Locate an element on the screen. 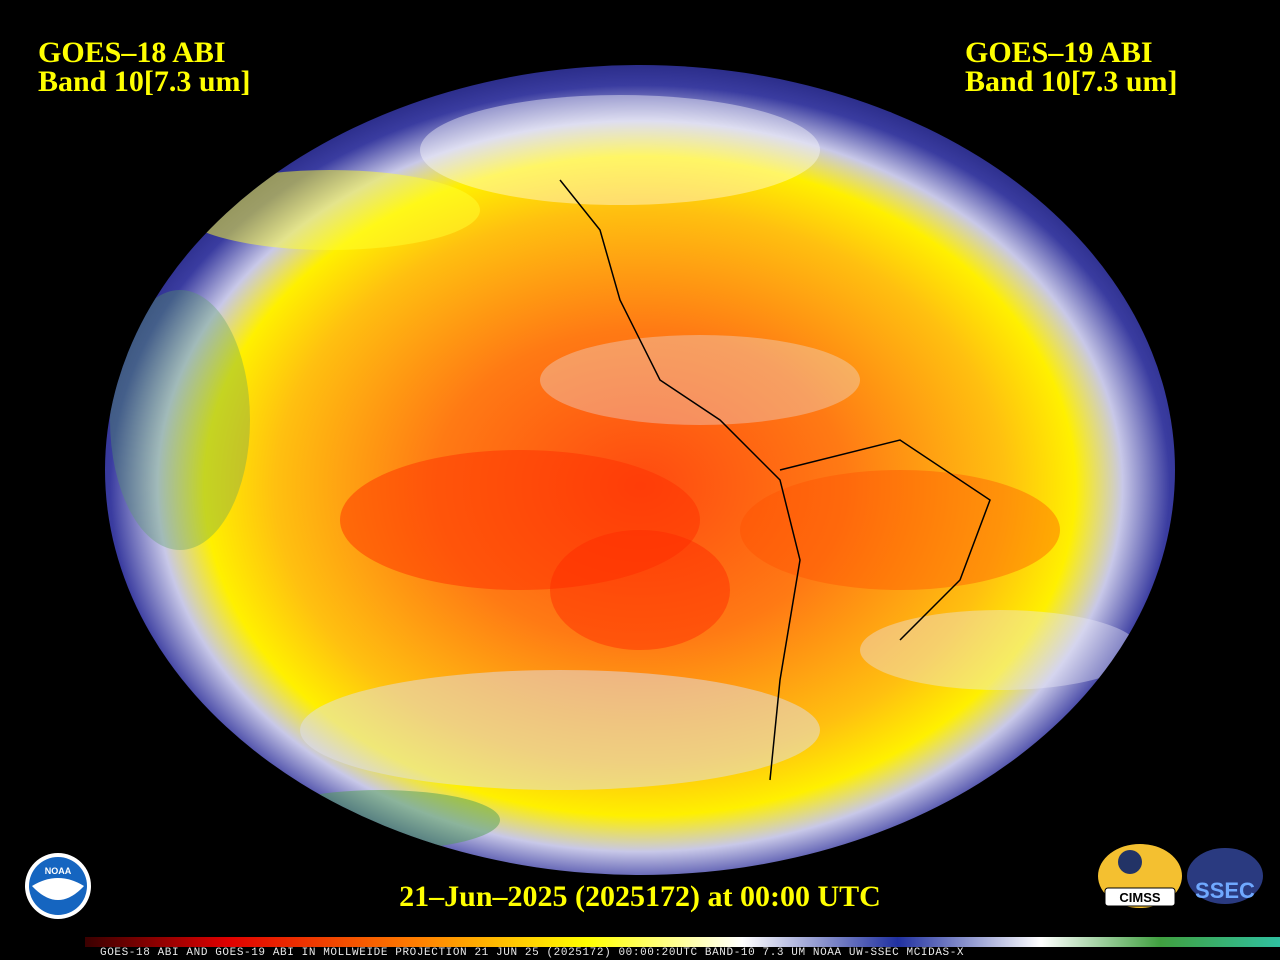 This screenshot has width=1280, height=960. right-subtitle: Band 10[7.3 um] is located at coordinates (1071, 81).